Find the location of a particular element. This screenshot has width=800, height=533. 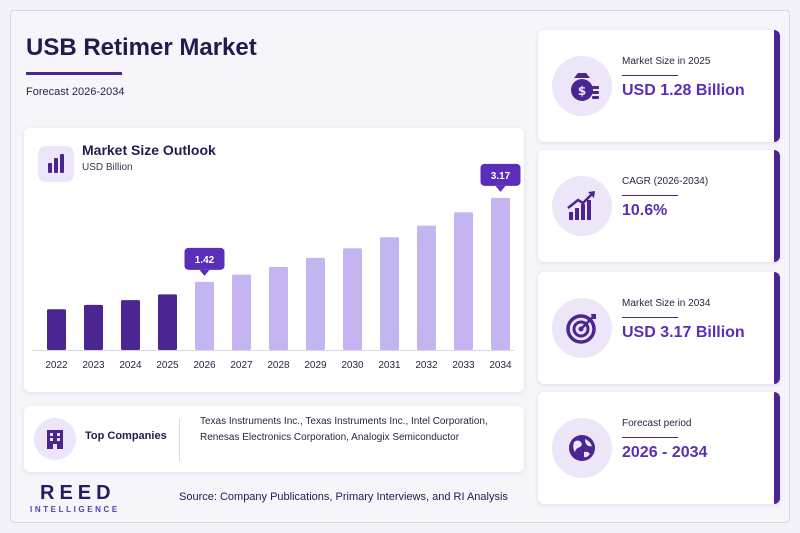

x-tick-label: 2034 is located at coordinates (500, 365).